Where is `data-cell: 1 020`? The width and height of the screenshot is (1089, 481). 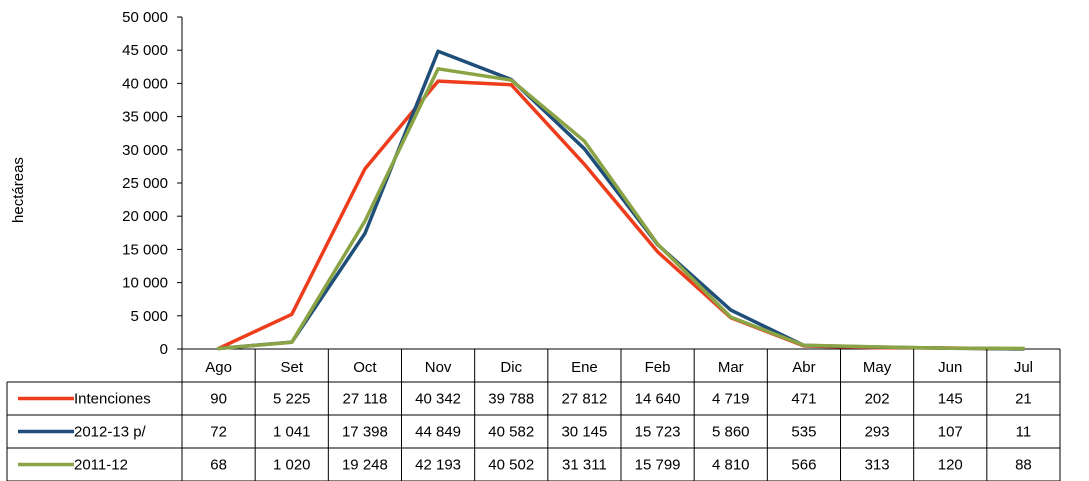
data-cell: 1 020 is located at coordinates (292, 465).